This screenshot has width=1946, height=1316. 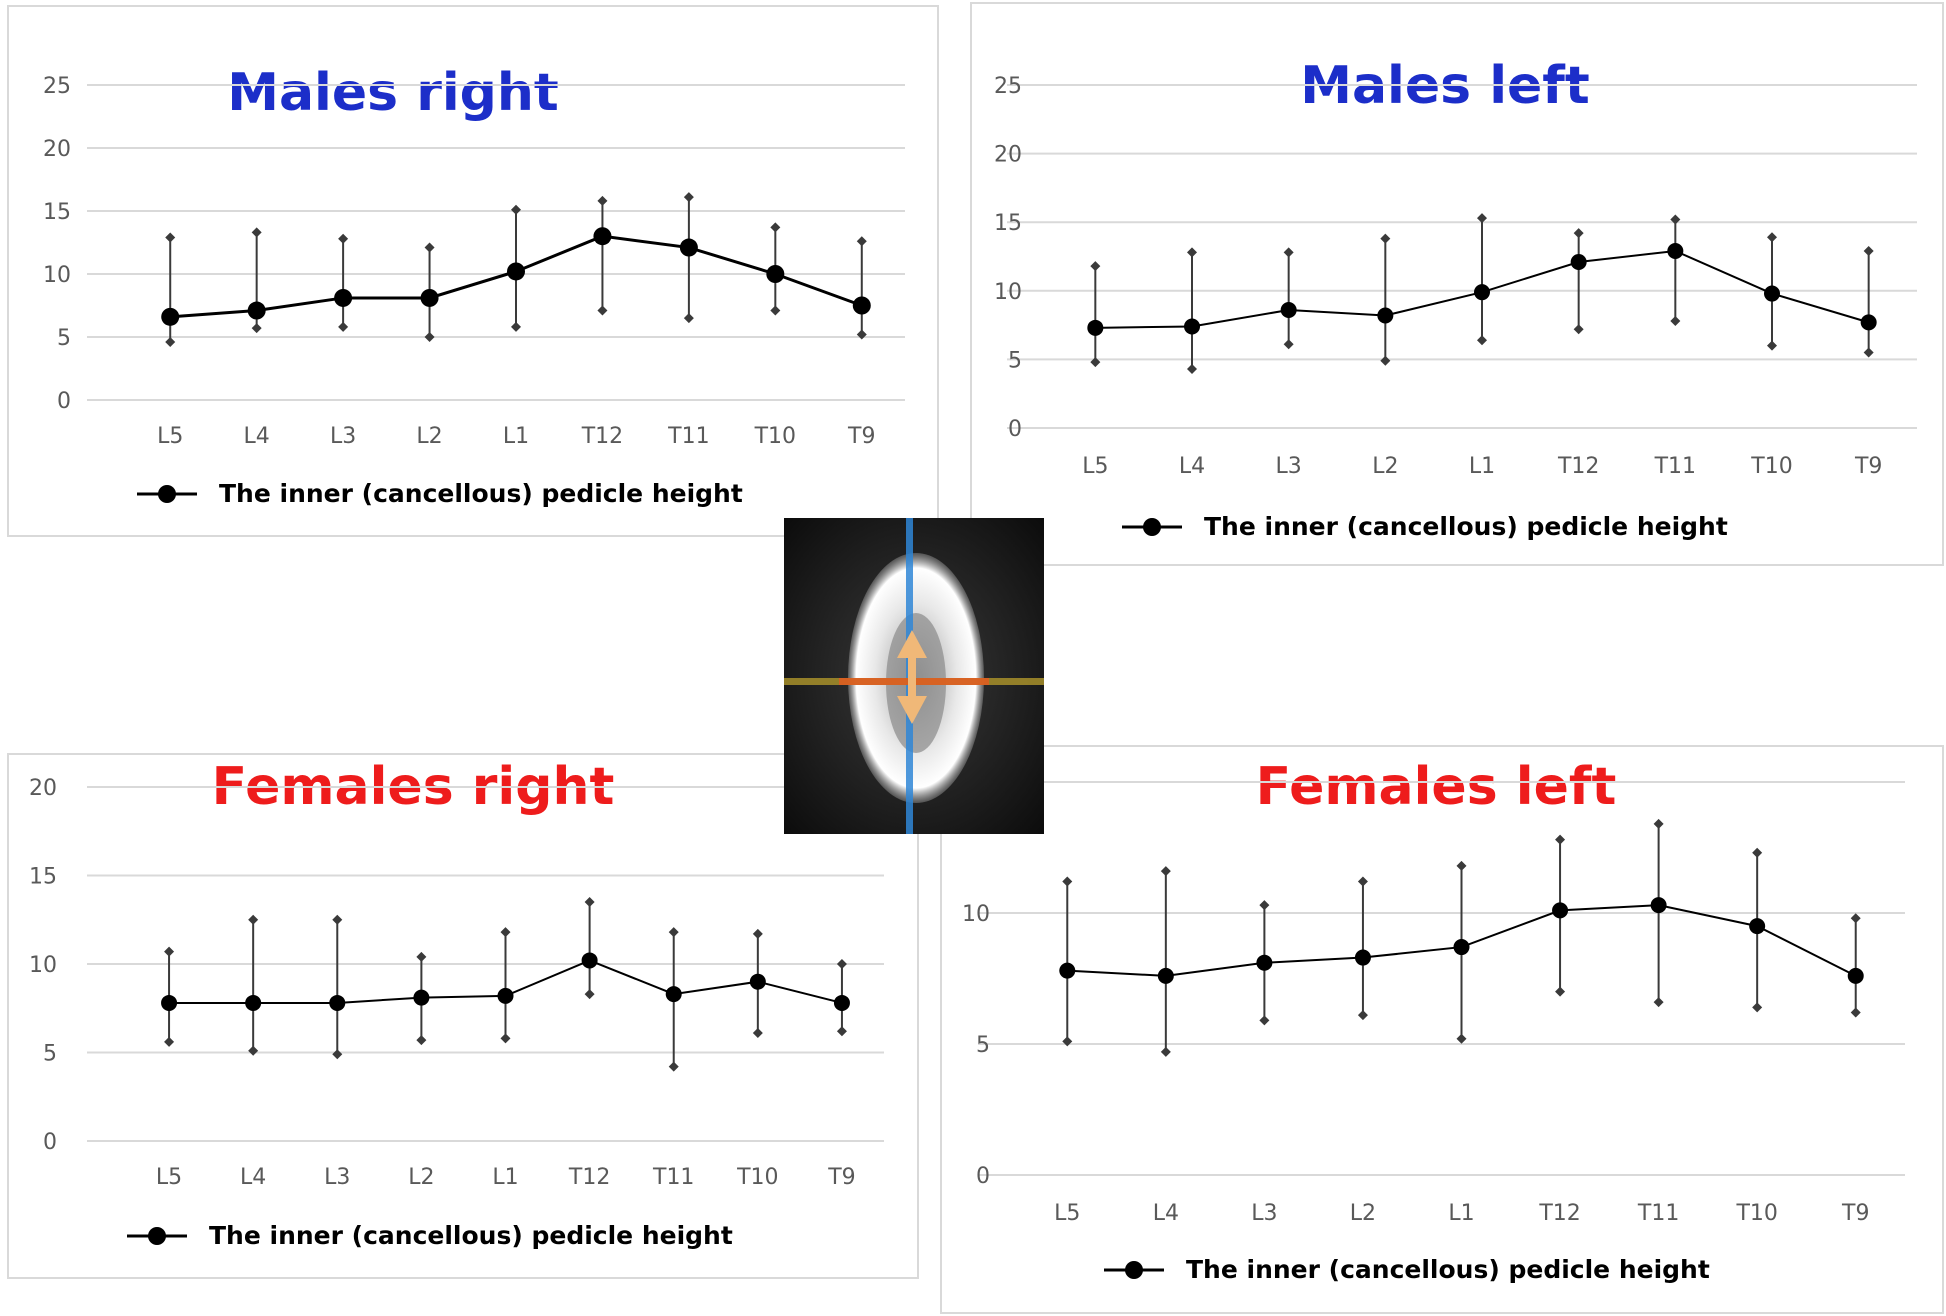 What do you see at coordinates (841, 1177) in the screenshot?
I see `x-tick-label: T9` at bounding box center [841, 1177].